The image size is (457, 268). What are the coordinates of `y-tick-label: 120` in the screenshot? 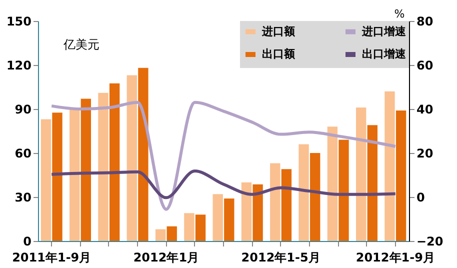 It's located at (19, 65).